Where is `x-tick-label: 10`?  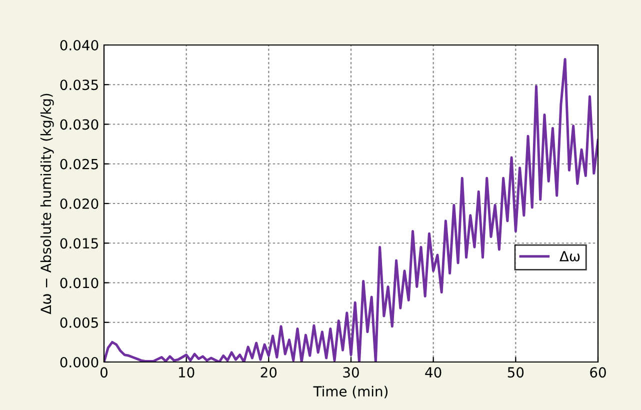
x-tick-label: 10 is located at coordinates (186, 372).